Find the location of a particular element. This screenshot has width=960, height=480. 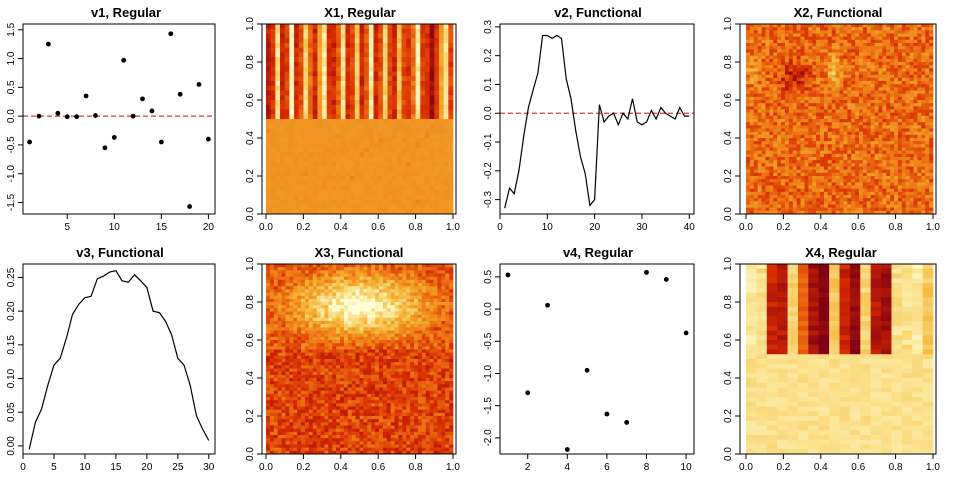

x-axis-tick-label: 5 is located at coordinates (54, 467).